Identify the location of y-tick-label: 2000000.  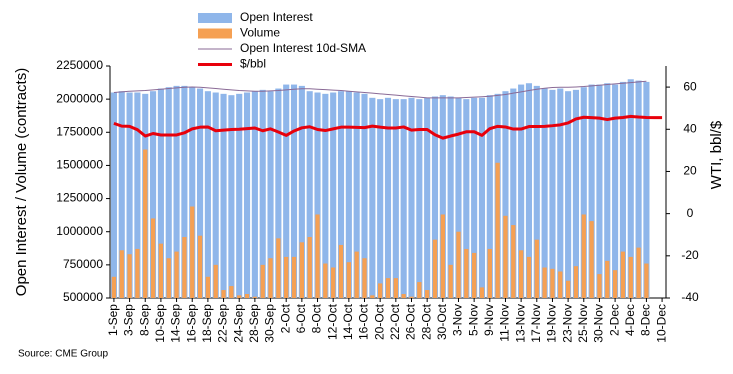
(79, 98).